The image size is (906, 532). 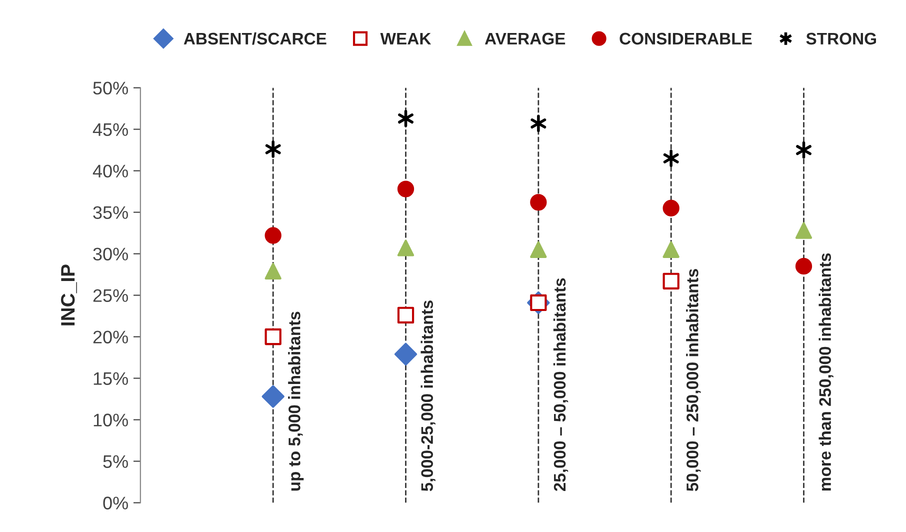 What do you see at coordinates (115, 461) in the screenshot?
I see `y-tick-label: 5%` at bounding box center [115, 461].